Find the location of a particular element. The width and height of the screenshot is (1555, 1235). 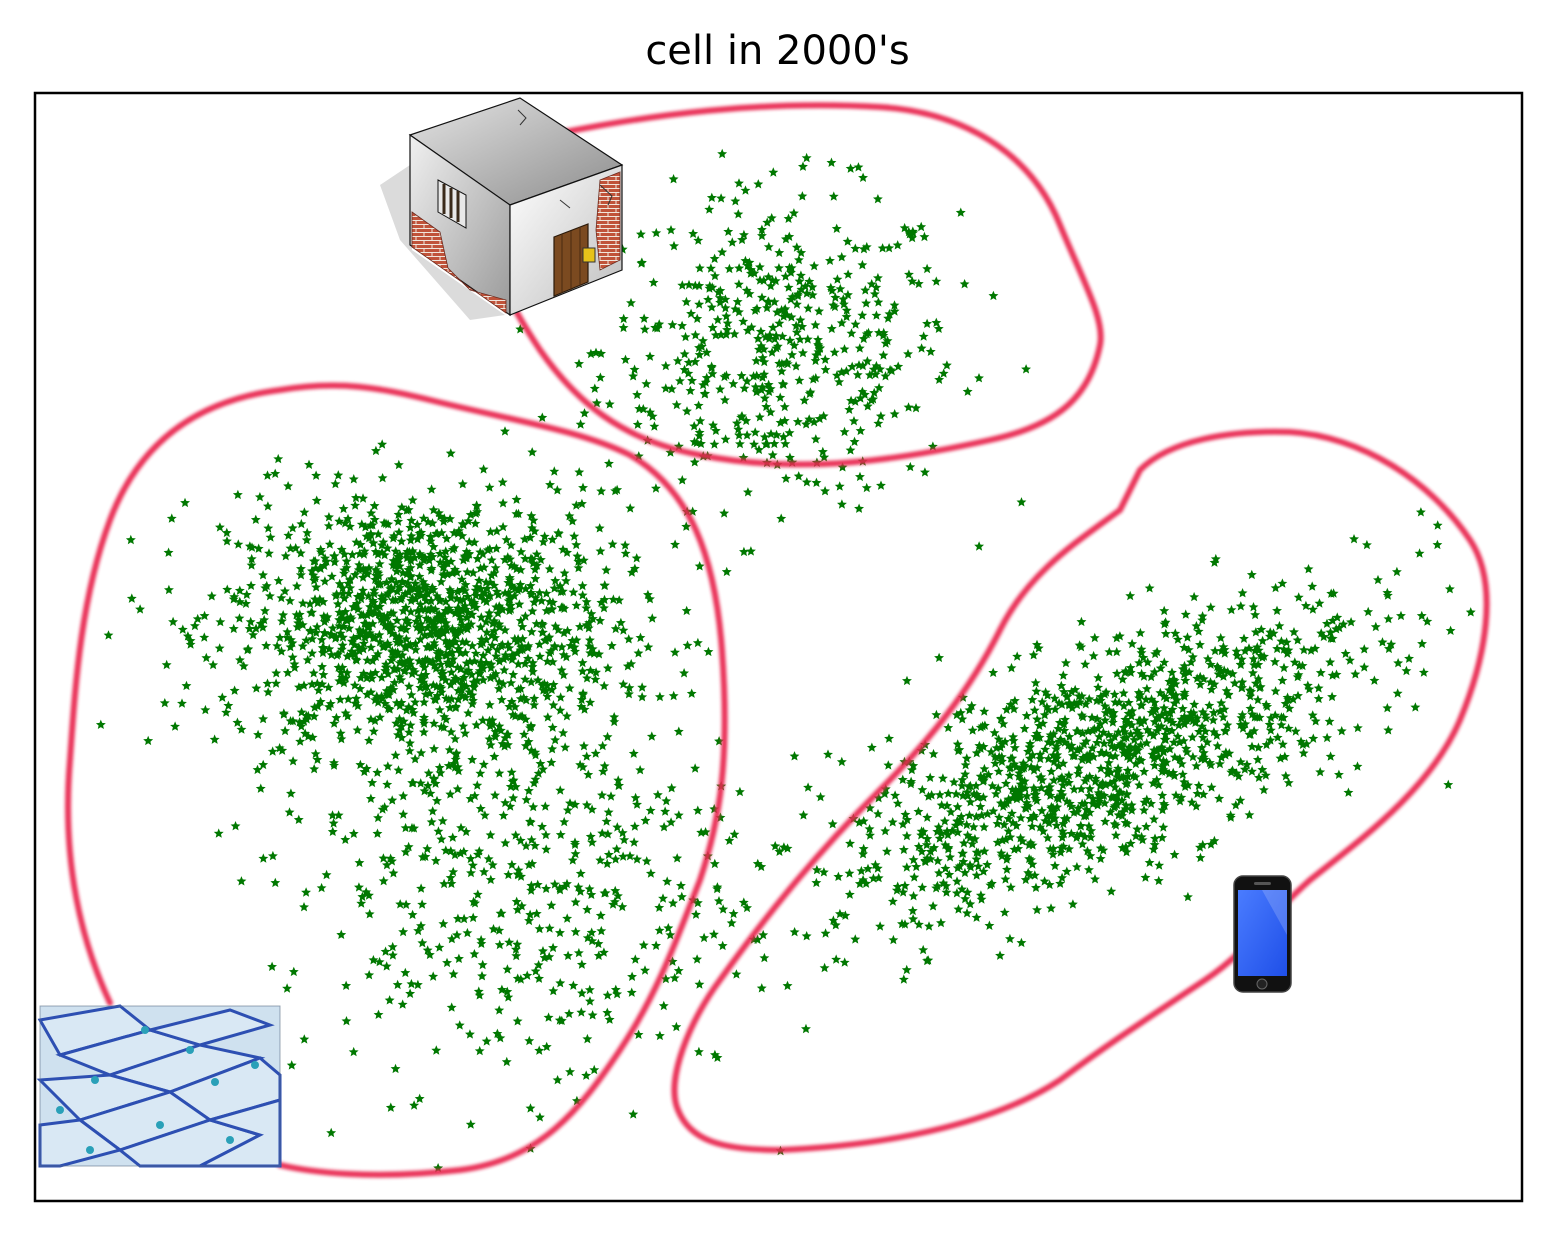

cell-phone-icon is located at coordinates (1262, 934).